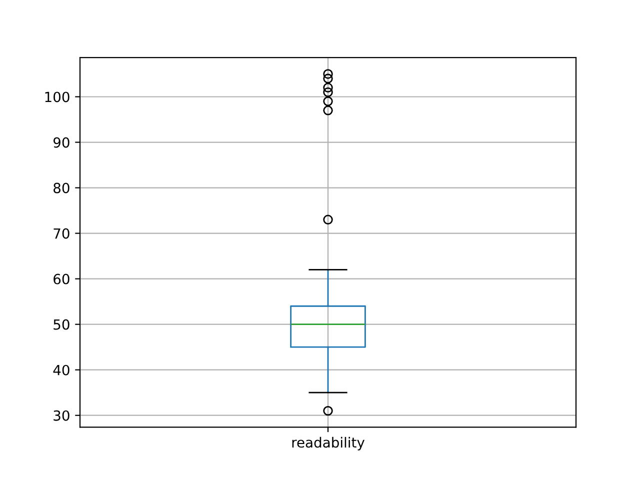 The width and height of the screenshot is (640, 480). What do you see at coordinates (328, 443) in the screenshot?
I see `x-tick-label: readability` at bounding box center [328, 443].